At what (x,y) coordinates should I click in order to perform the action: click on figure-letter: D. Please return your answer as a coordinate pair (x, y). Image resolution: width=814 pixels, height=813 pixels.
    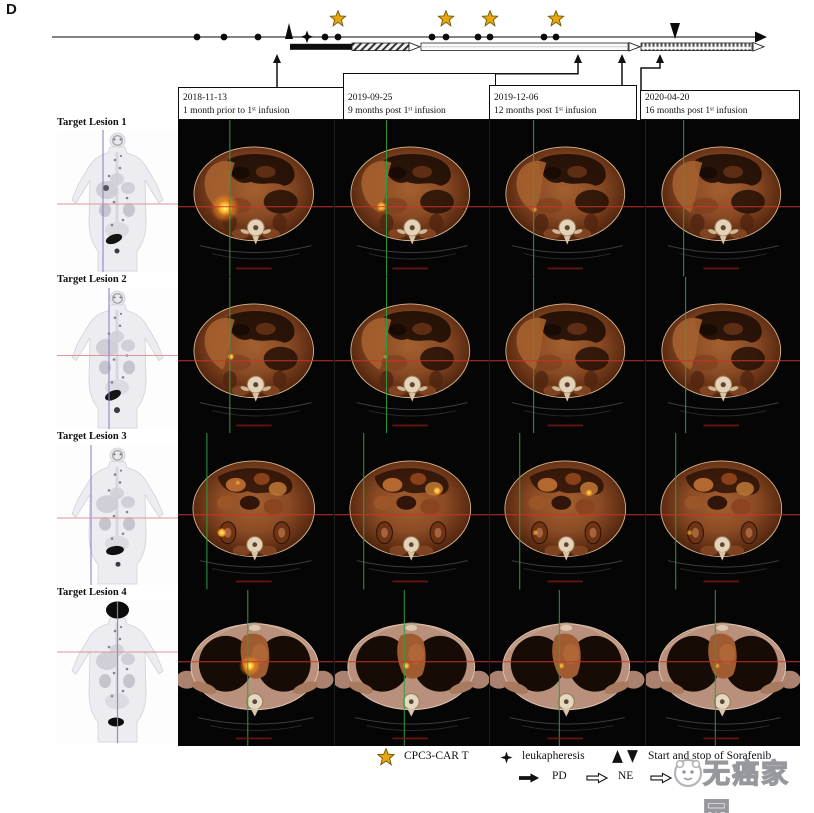
    Looking at the image, I should click on (11, 9).